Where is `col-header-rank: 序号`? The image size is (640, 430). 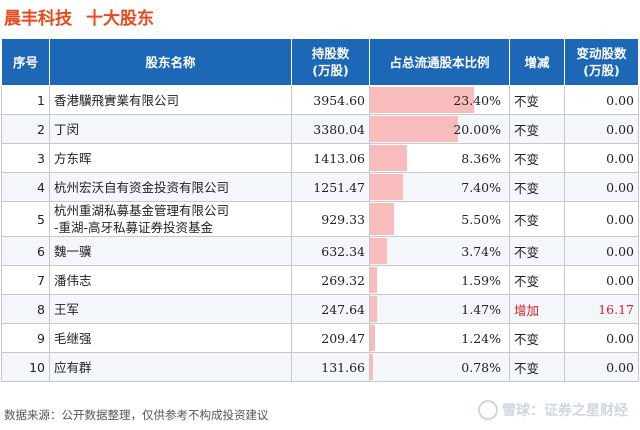
col-header-rank: 序号 is located at coordinates (25, 62).